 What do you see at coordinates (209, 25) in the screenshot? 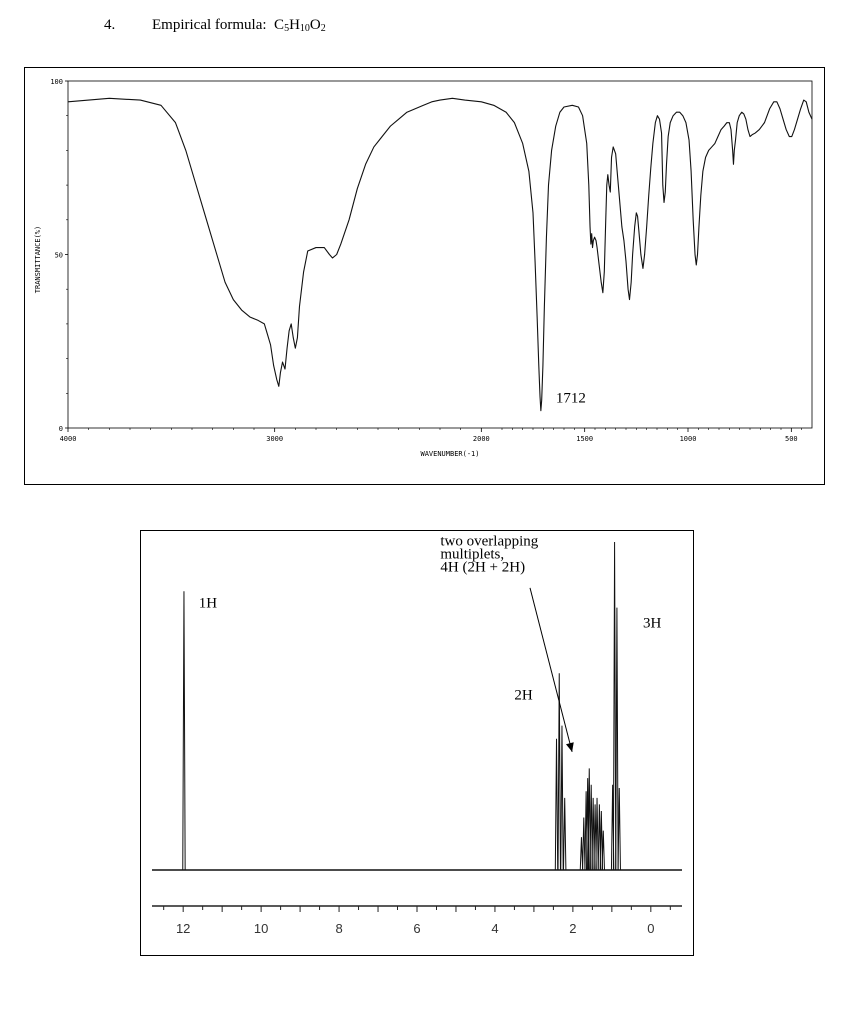
I see `formula-label: Empirical formula:` at bounding box center [209, 25].